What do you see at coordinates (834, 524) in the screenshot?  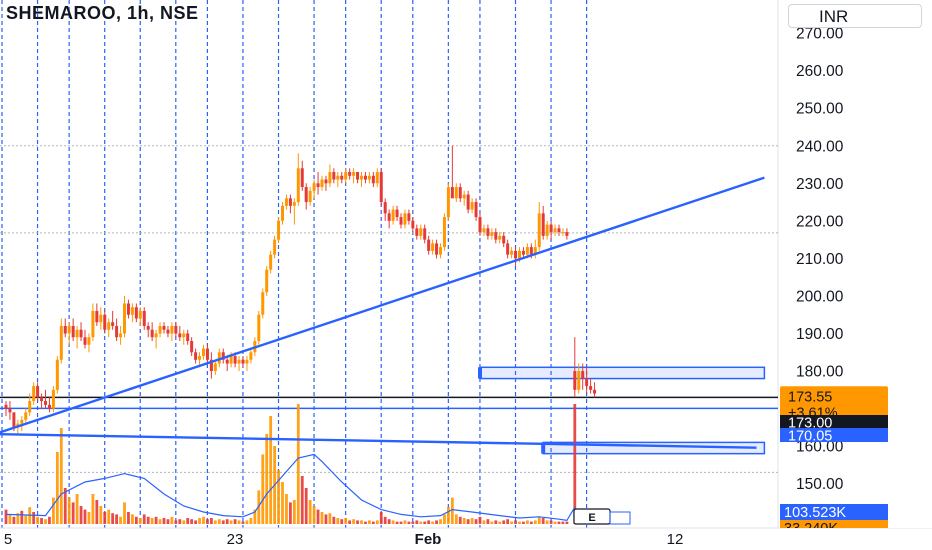 I see `volume-ma-label` at bounding box center [834, 524].